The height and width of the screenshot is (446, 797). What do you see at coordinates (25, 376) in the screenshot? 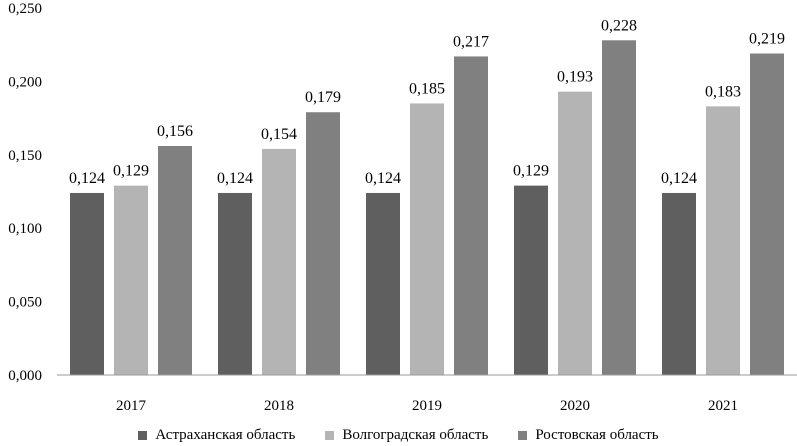
I see `y-tick-label: 0,000` at bounding box center [25, 376].